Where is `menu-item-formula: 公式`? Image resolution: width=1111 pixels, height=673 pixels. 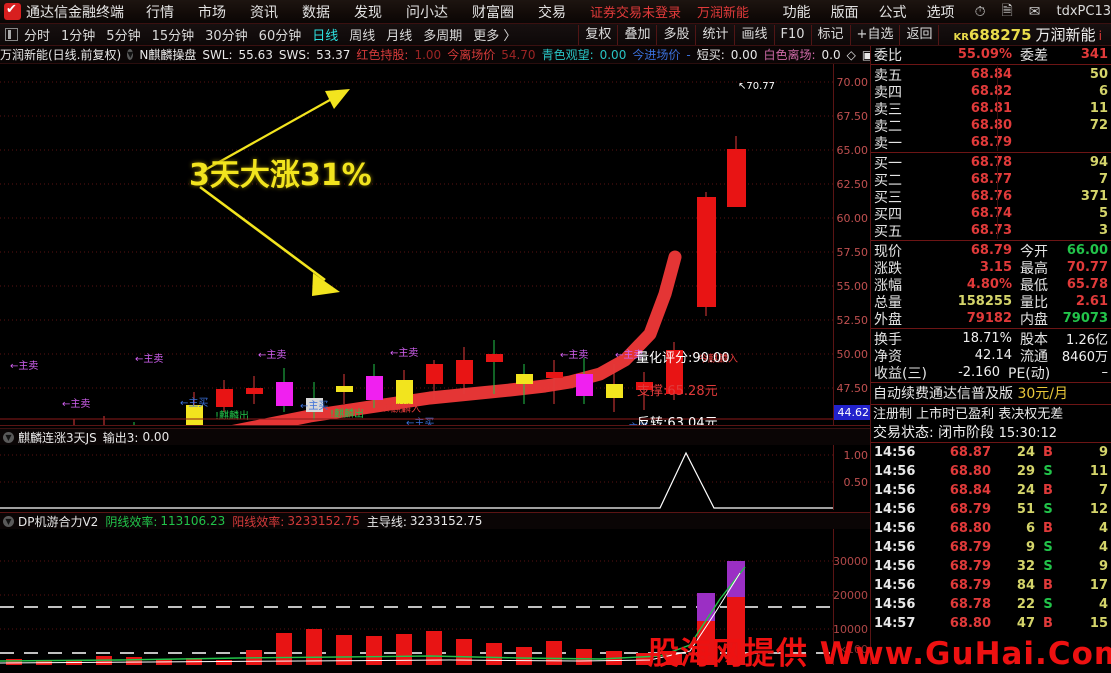 menu-item-formula: 公式 is located at coordinates (892, 12).